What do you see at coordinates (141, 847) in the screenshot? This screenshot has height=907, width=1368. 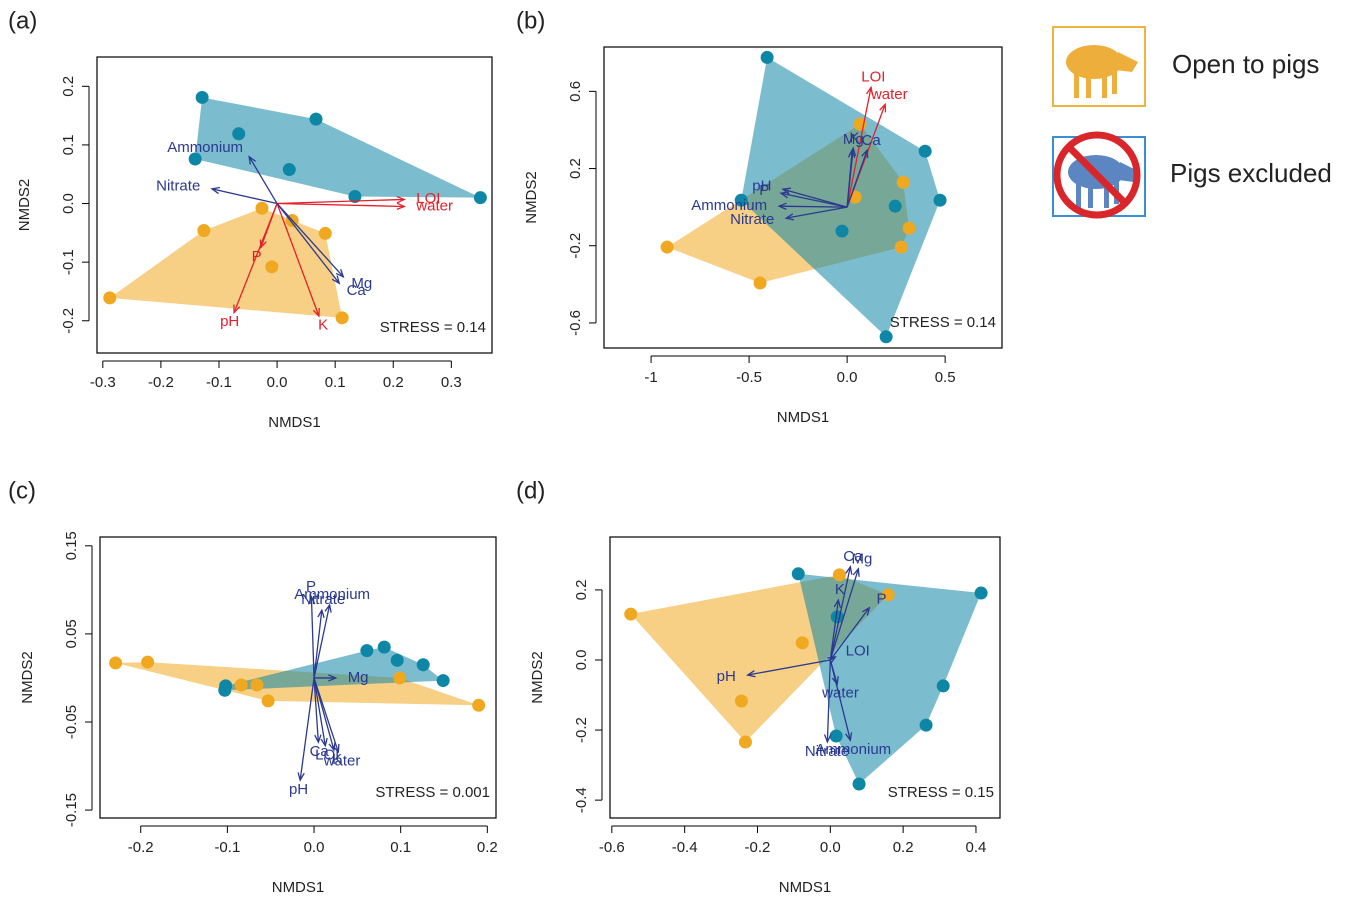 I see `x-tick-label: -0.2` at bounding box center [141, 847].